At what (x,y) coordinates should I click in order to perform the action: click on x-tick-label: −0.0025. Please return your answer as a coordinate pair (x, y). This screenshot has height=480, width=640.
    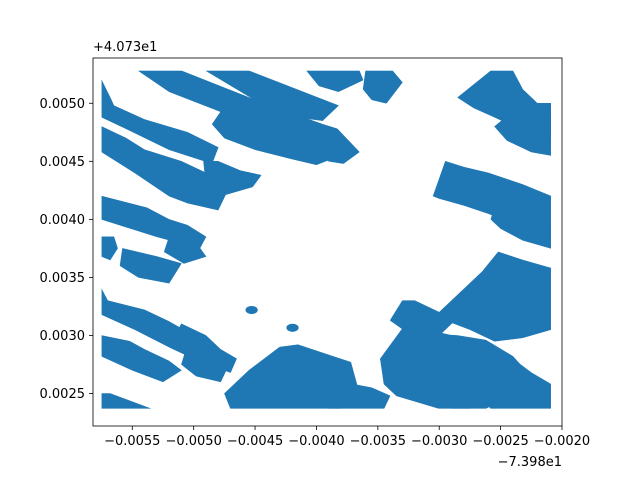
    Looking at the image, I should click on (500, 441).